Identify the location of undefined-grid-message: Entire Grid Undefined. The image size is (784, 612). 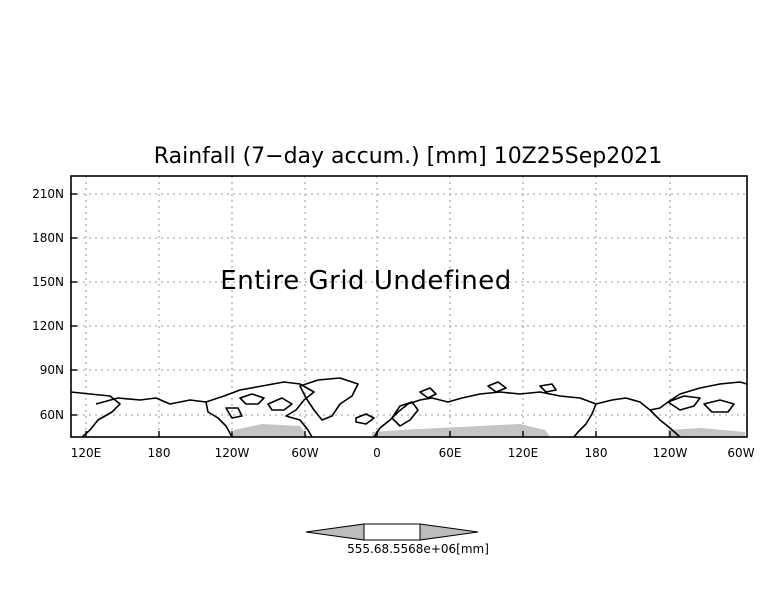
(365, 281).